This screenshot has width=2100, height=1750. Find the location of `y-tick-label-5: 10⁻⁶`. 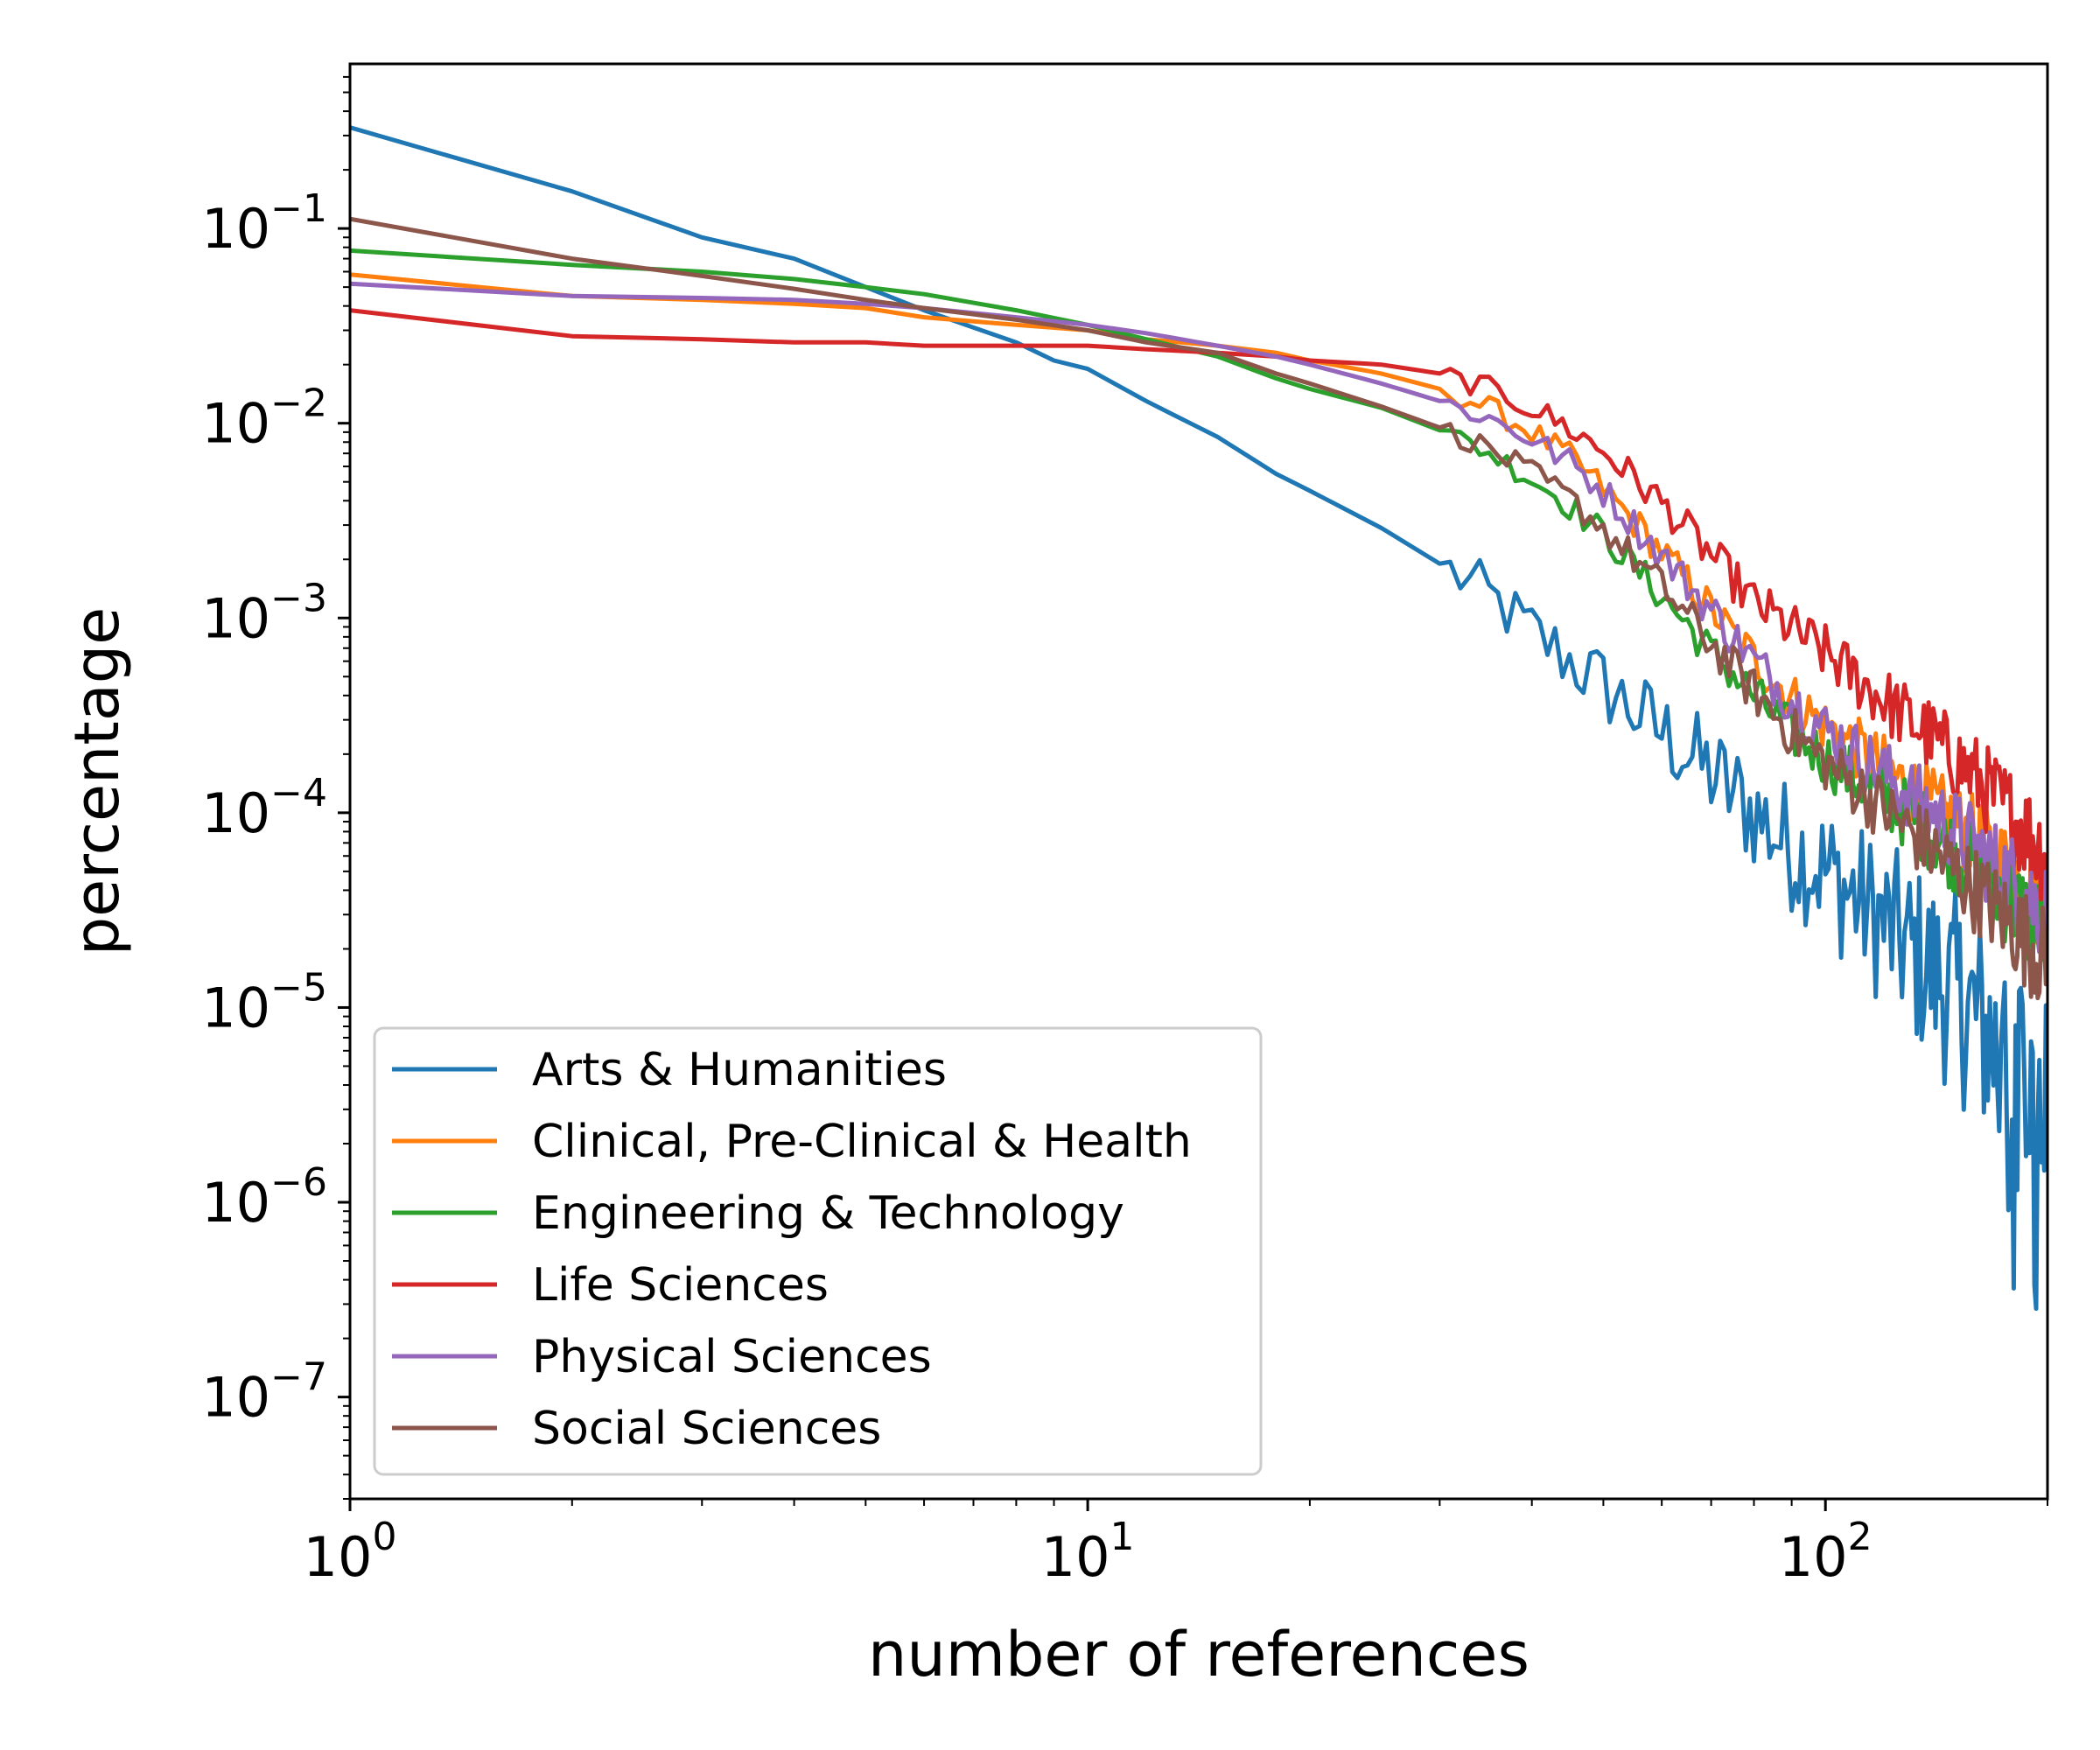

y-tick-label-5: 10⁻⁶ is located at coordinates (264, 1197).